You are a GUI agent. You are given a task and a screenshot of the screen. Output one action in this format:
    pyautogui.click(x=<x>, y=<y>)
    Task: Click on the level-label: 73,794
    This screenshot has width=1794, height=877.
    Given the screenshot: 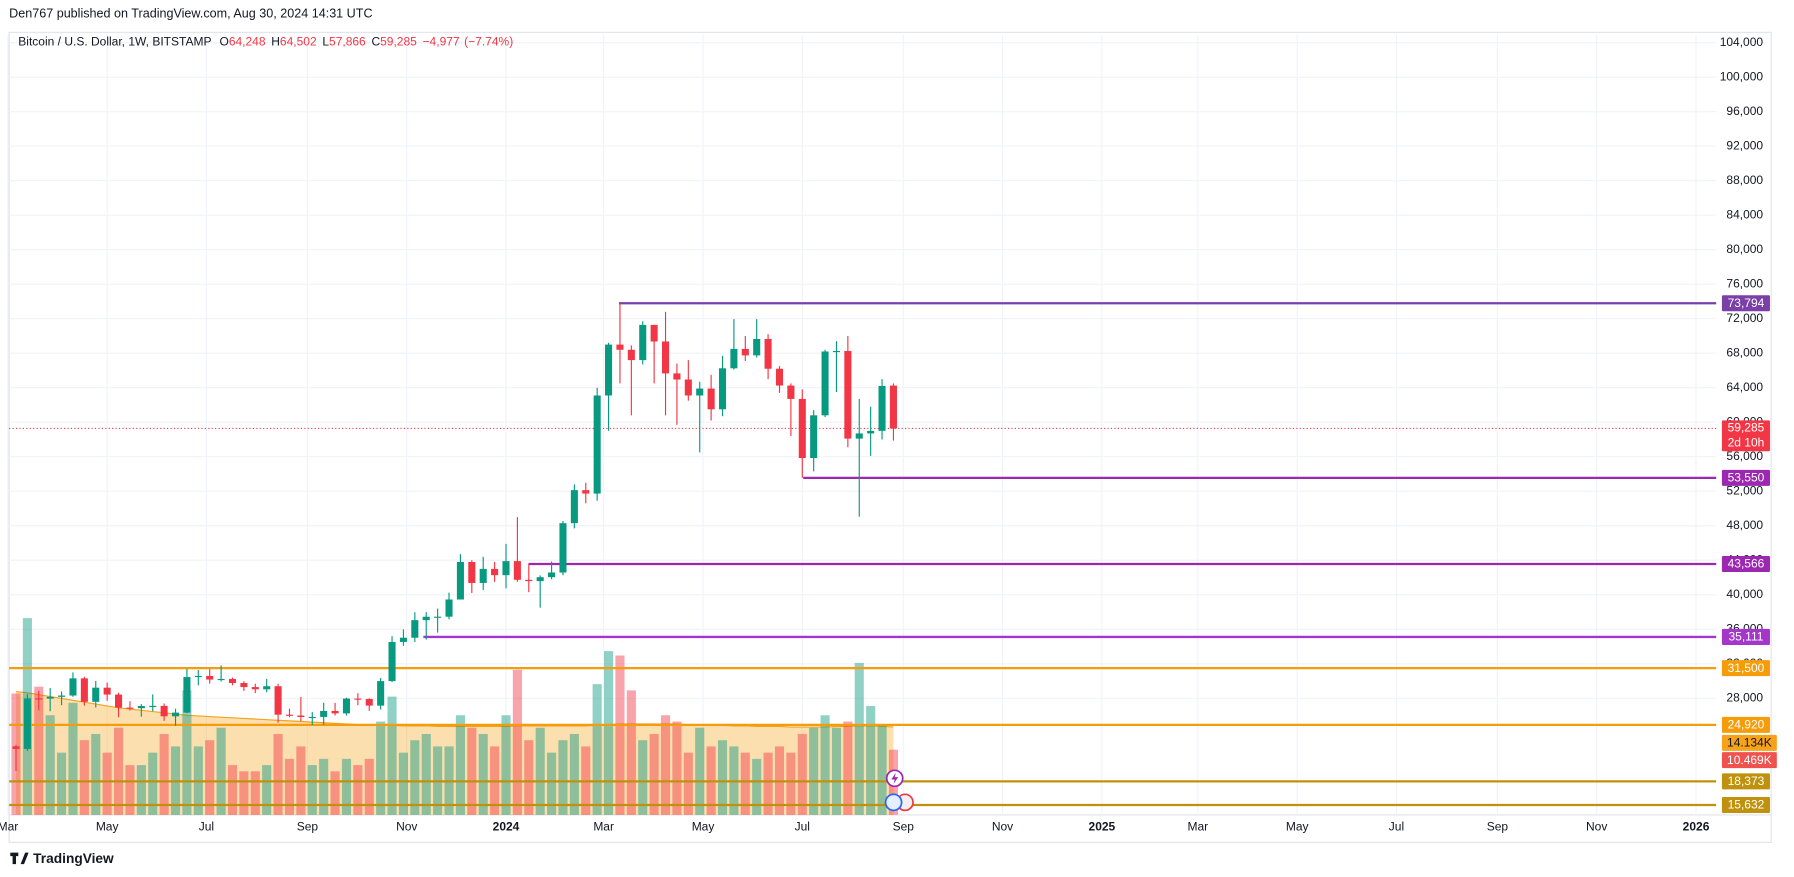 What is the action you would take?
    pyautogui.click(x=1746, y=303)
    